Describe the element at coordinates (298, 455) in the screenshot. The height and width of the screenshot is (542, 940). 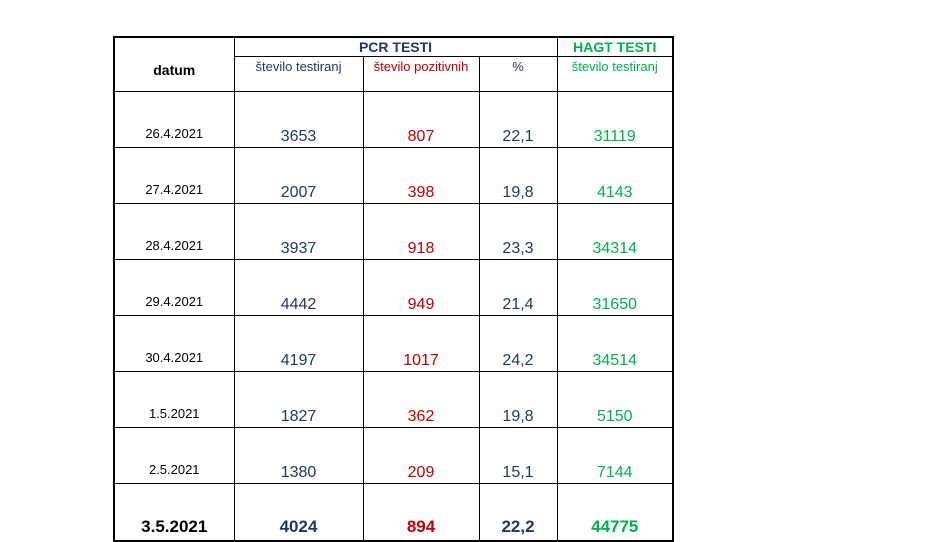
I see `cell-pcr-tested: 1380` at that location.